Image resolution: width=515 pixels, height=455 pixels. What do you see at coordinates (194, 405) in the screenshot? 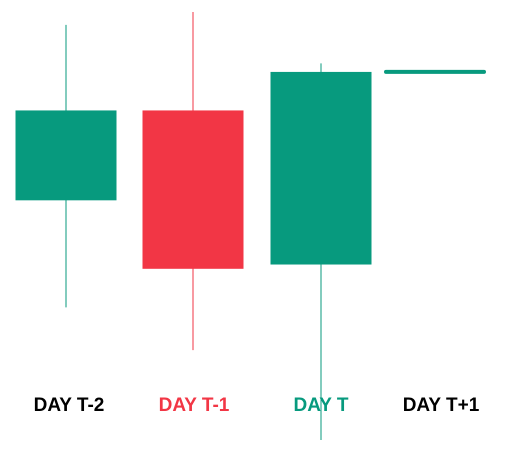
I see `x-tick-label-day-t-1: DAY T-1` at bounding box center [194, 405].